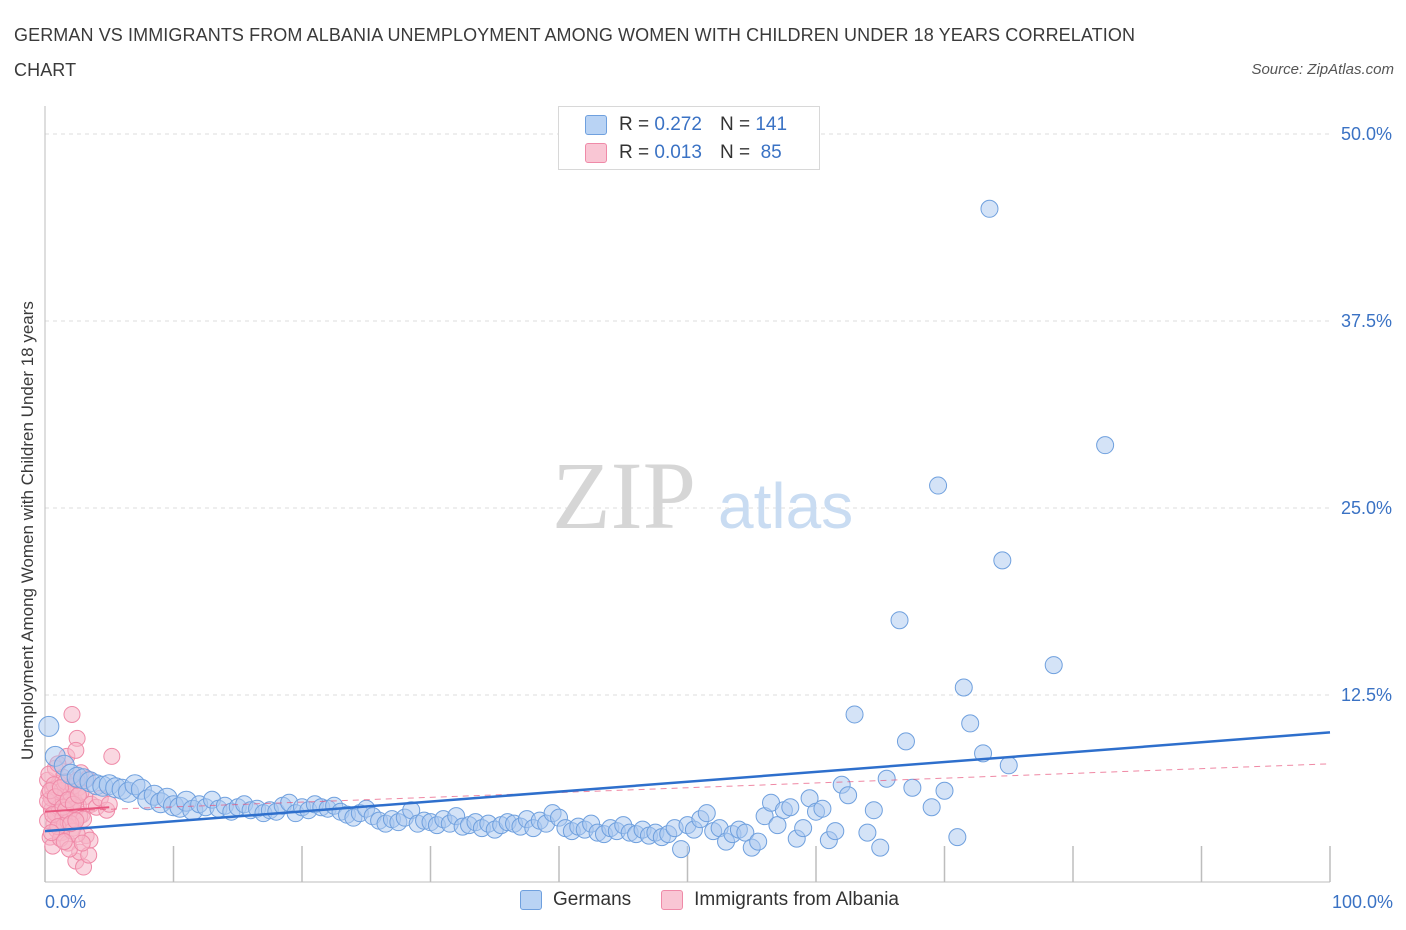 The height and width of the screenshot is (930, 1406). What do you see at coordinates (1366, 508) in the screenshot?
I see `y-tick-label: 25.0%` at bounding box center [1366, 508].